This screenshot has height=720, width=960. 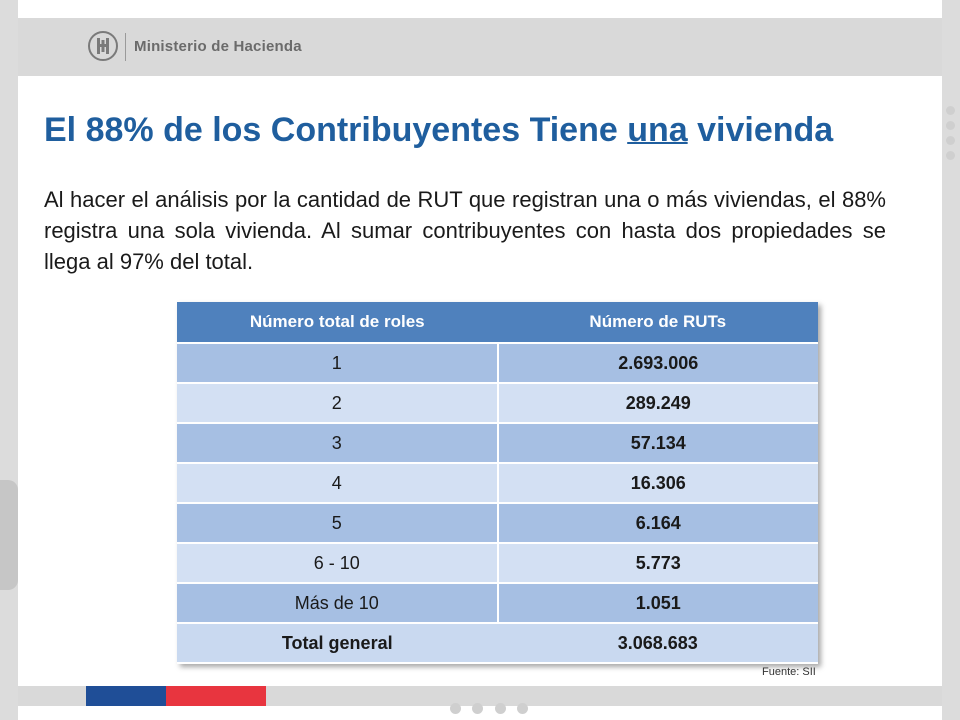 I want to click on bottom-decoration-dots, so click(x=492, y=710).